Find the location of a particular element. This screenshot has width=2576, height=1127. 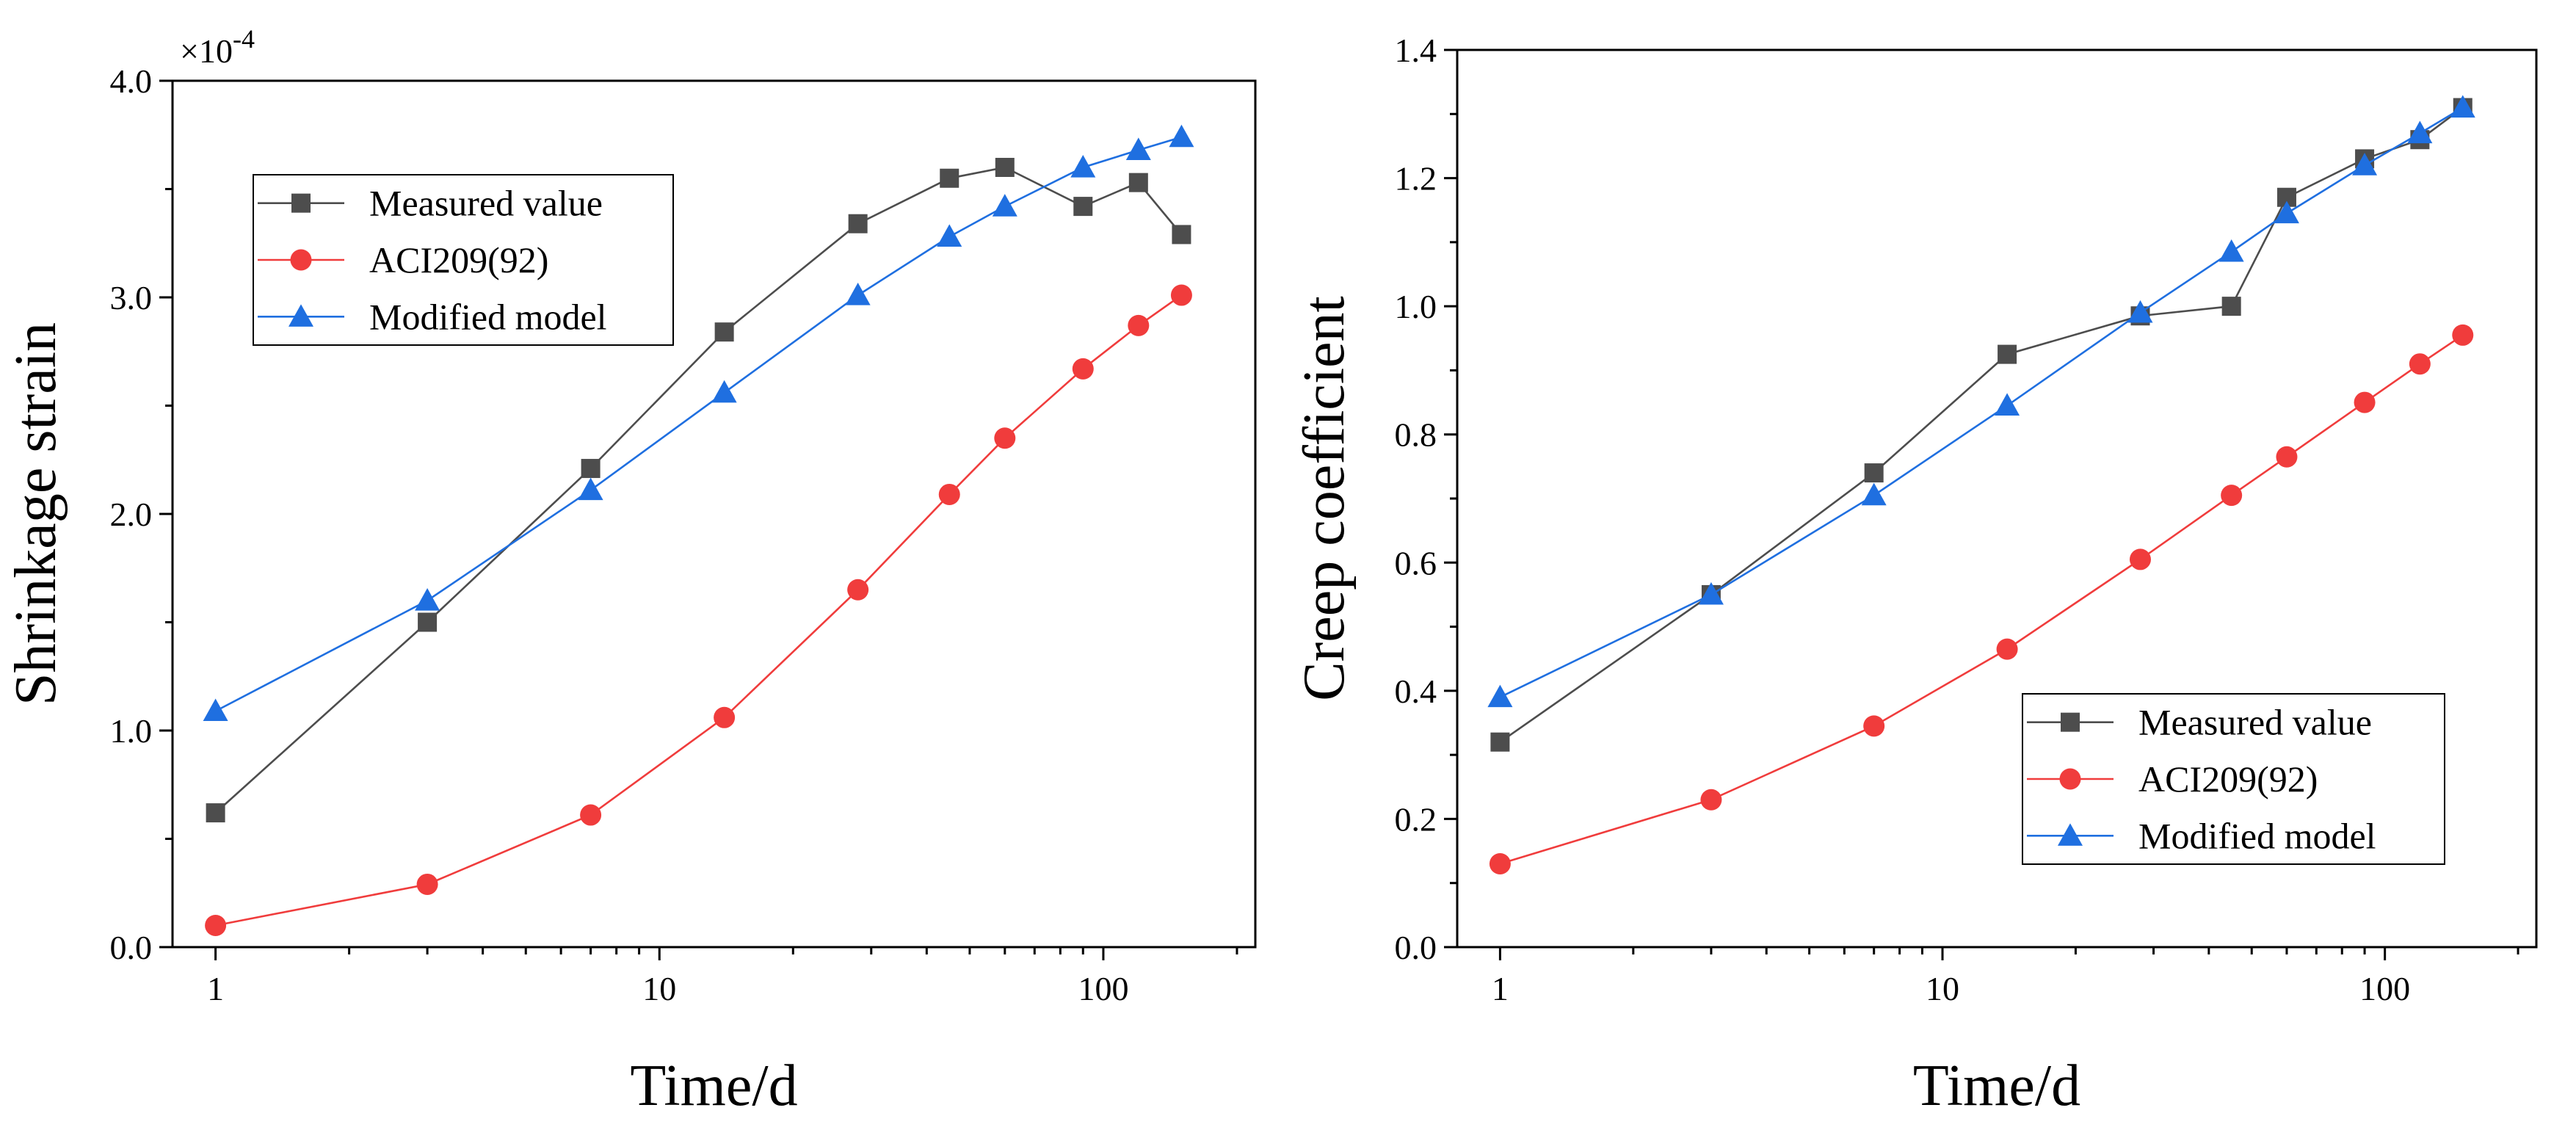

y-tick-label: 1.2 is located at coordinates (1416, 179).